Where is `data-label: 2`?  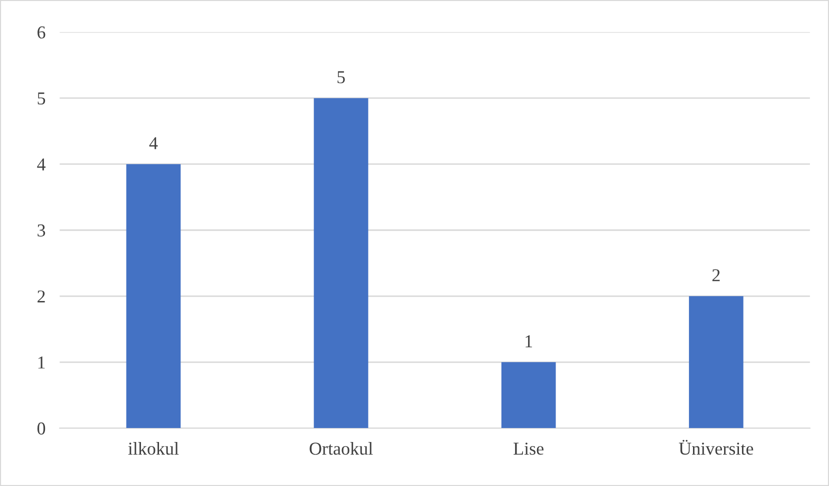 data-label: 2 is located at coordinates (716, 275).